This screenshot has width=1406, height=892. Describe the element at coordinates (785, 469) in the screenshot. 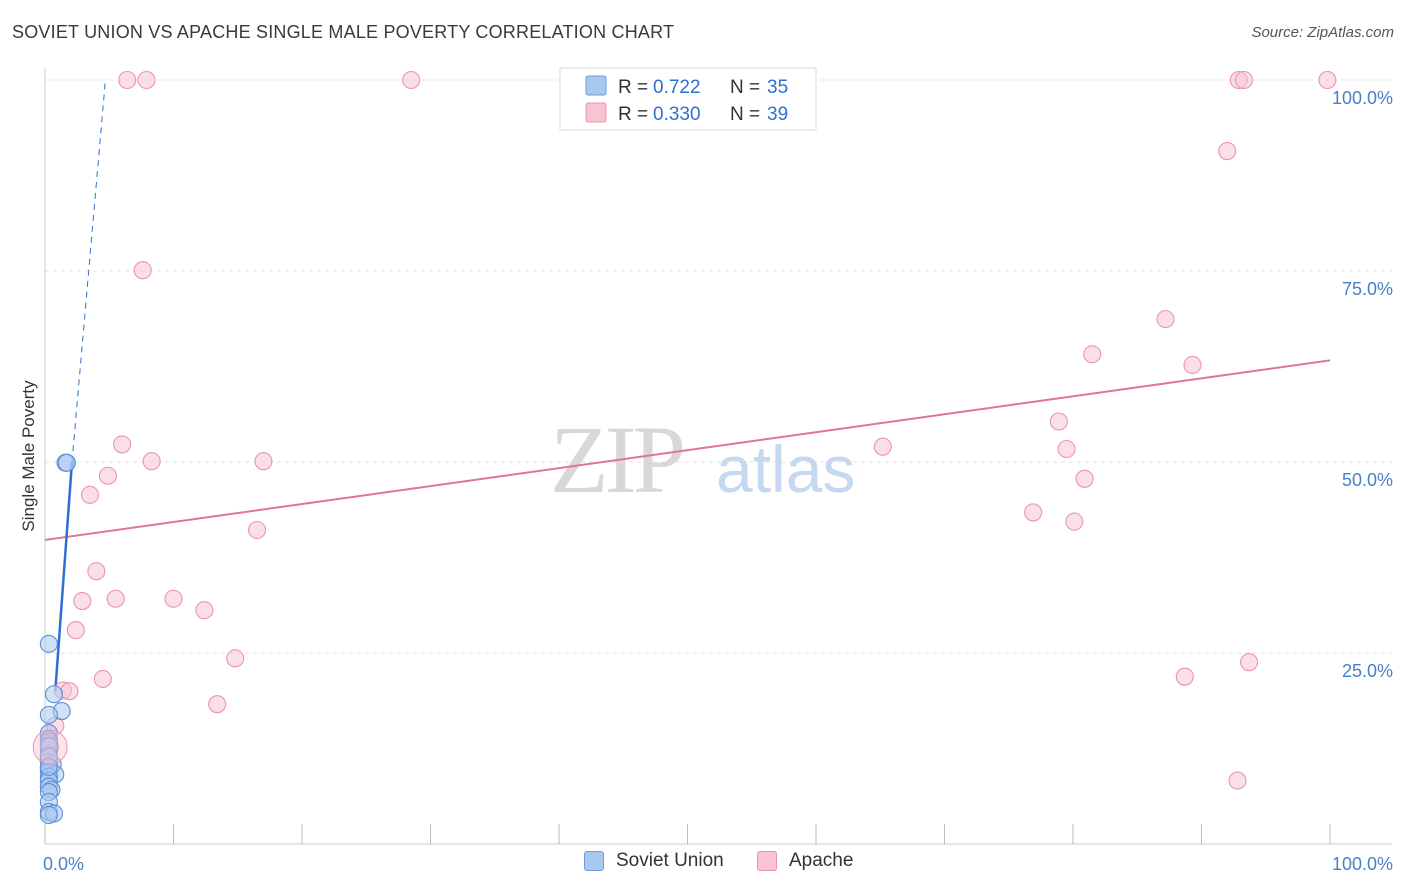

I see `watermark-atlas: atlas` at that location.